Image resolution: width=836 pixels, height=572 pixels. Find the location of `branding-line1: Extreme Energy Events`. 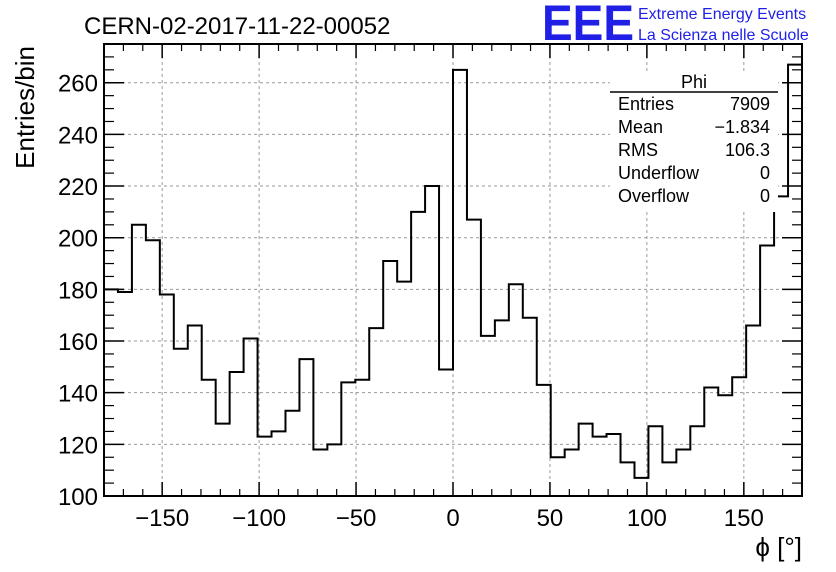

branding-line1: Extreme Energy Events is located at coordinates (722, 14).